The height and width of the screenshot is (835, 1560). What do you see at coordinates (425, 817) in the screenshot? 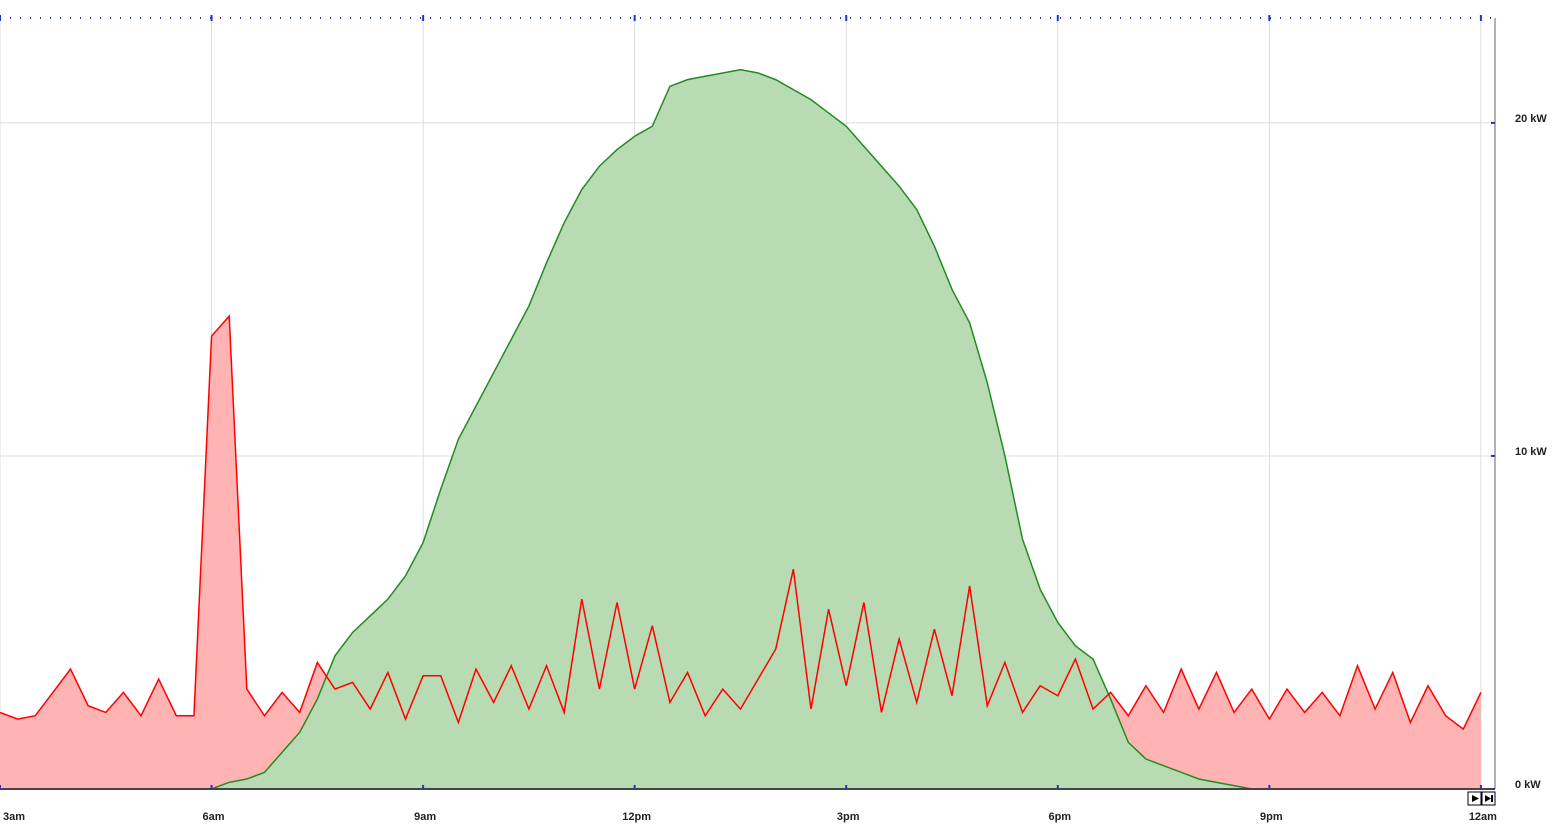
I see `x-tick-label: 9am` at bounding box center [425, 817].